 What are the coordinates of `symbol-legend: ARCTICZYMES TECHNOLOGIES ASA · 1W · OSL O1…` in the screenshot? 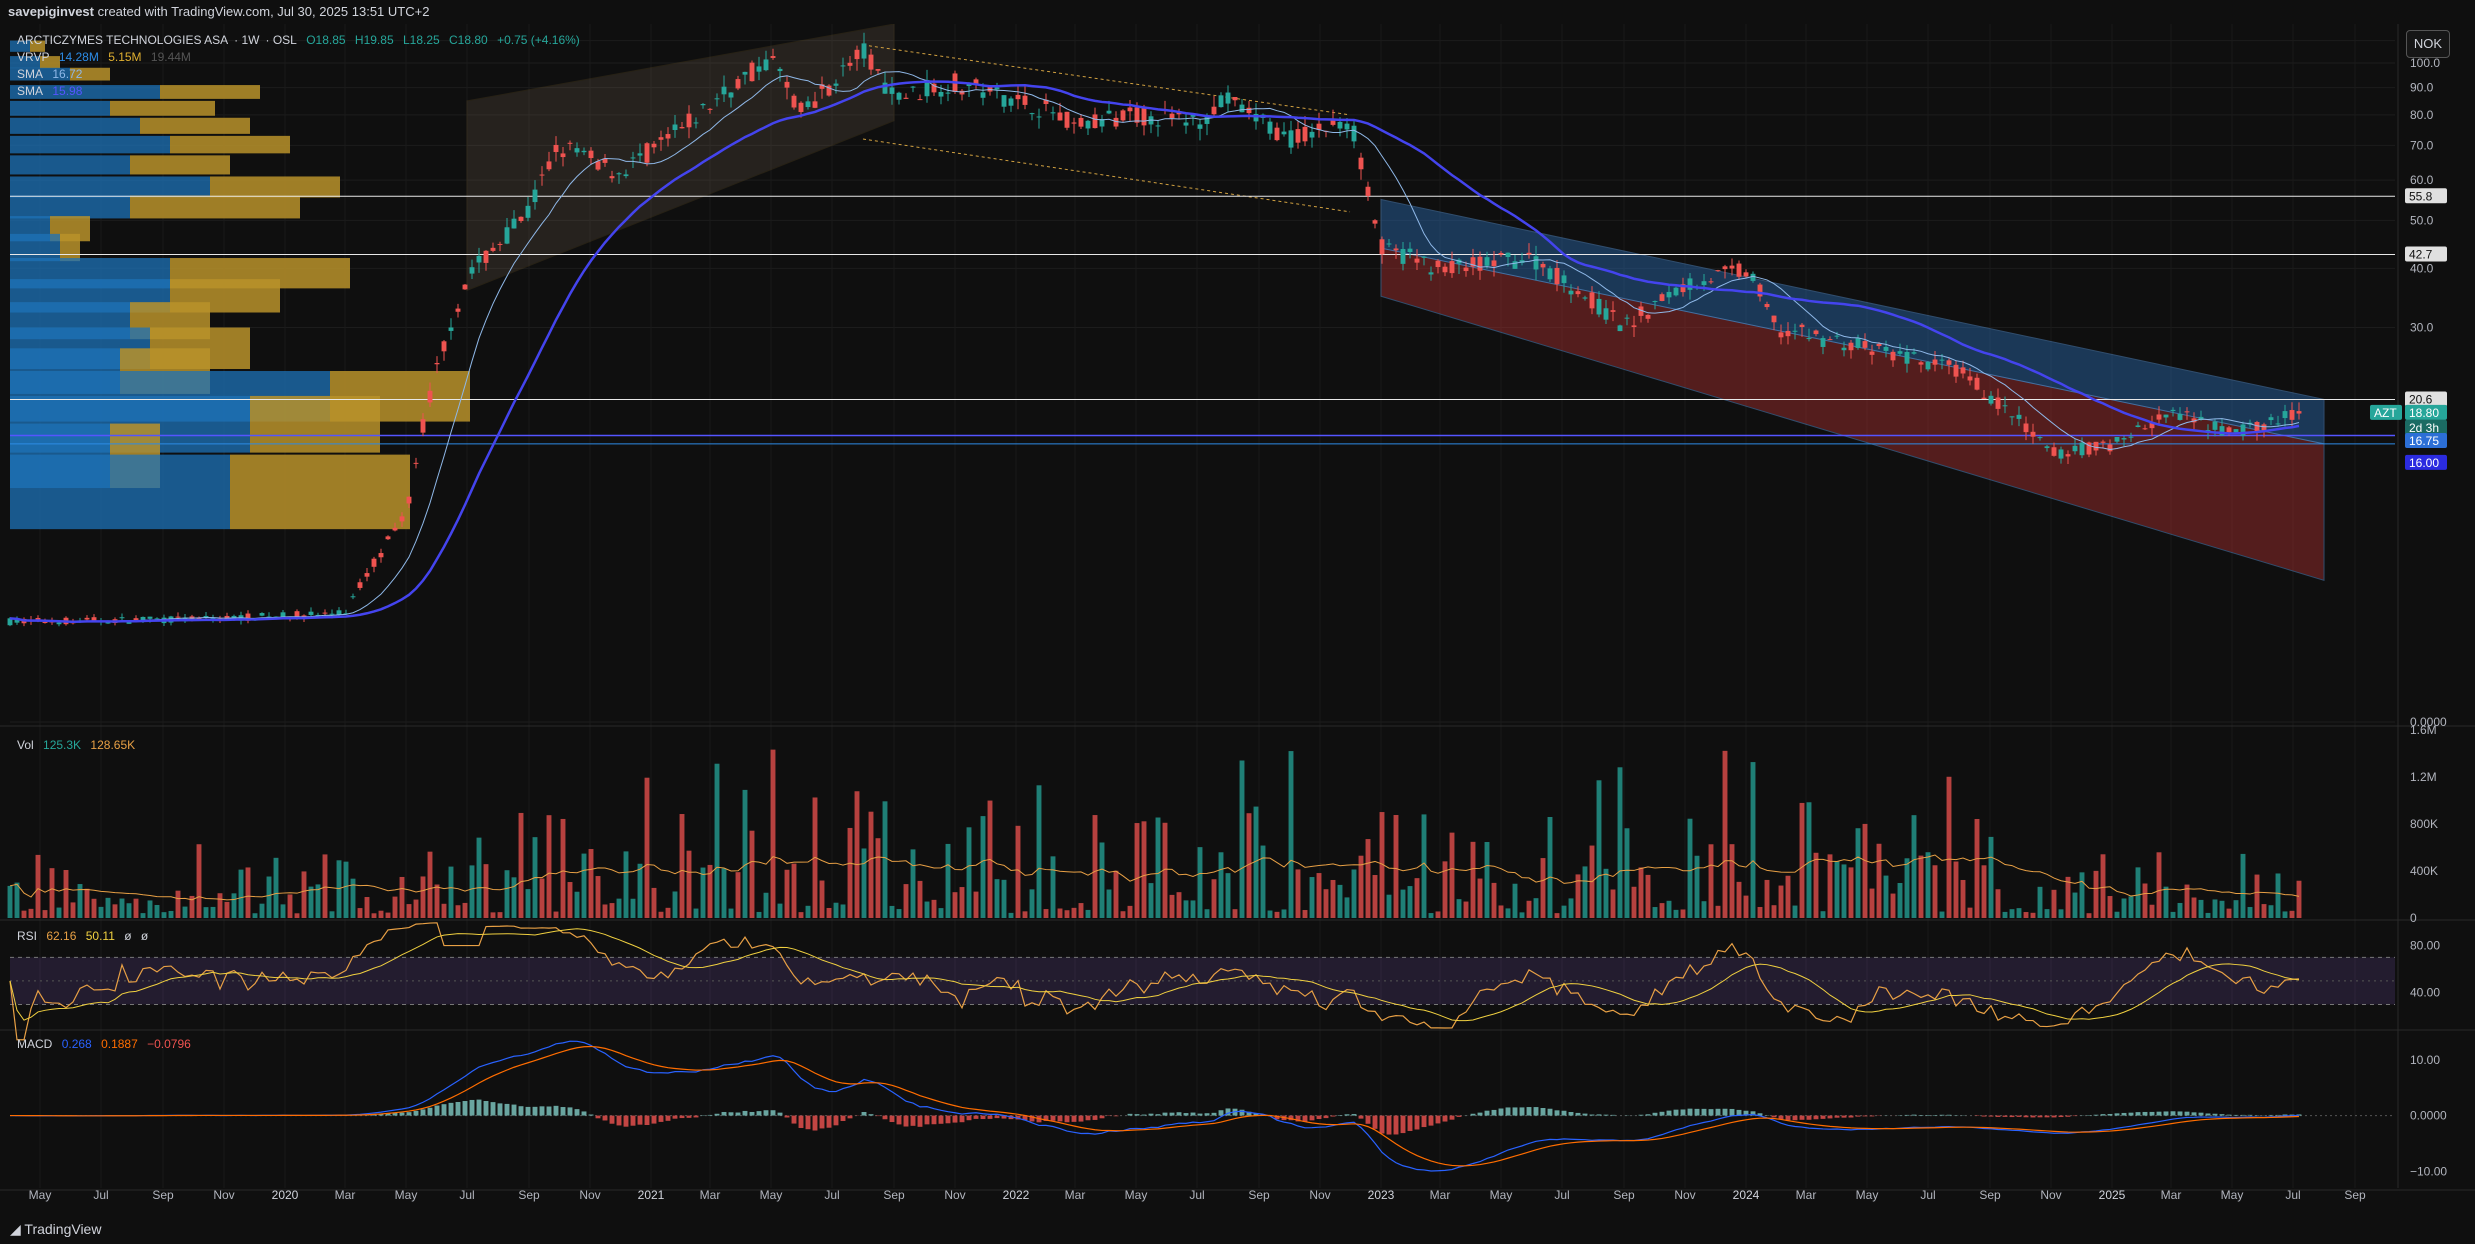 It's located at (298, 40).